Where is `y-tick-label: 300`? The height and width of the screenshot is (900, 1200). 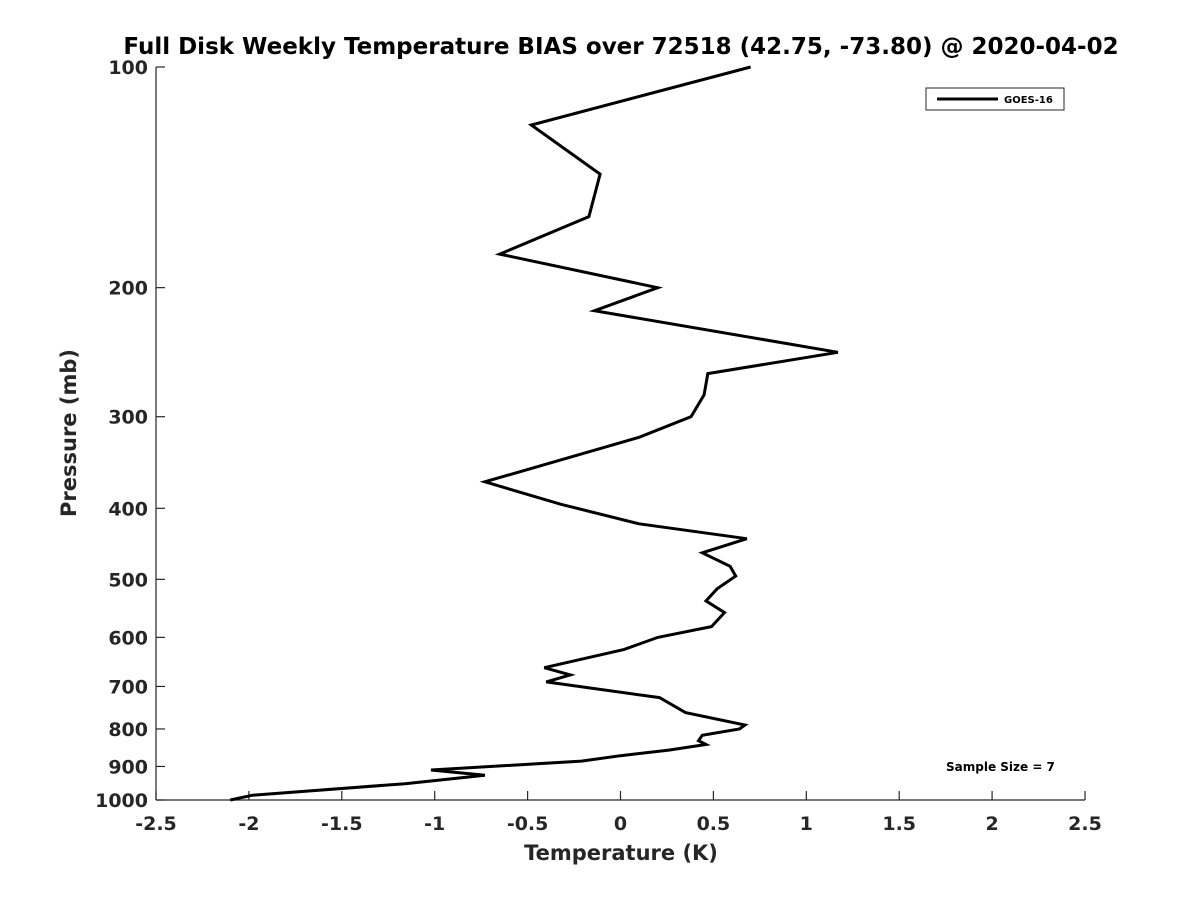 y-tick-label: 300 is located at coordinates (128, 418).